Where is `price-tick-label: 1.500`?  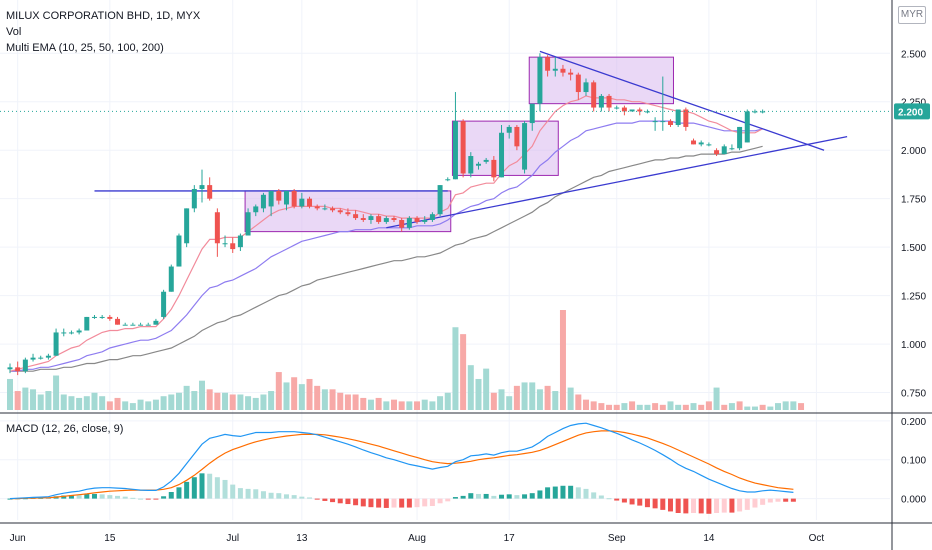
price-tick-label: 1.500 is located at coordinates (913, 248).